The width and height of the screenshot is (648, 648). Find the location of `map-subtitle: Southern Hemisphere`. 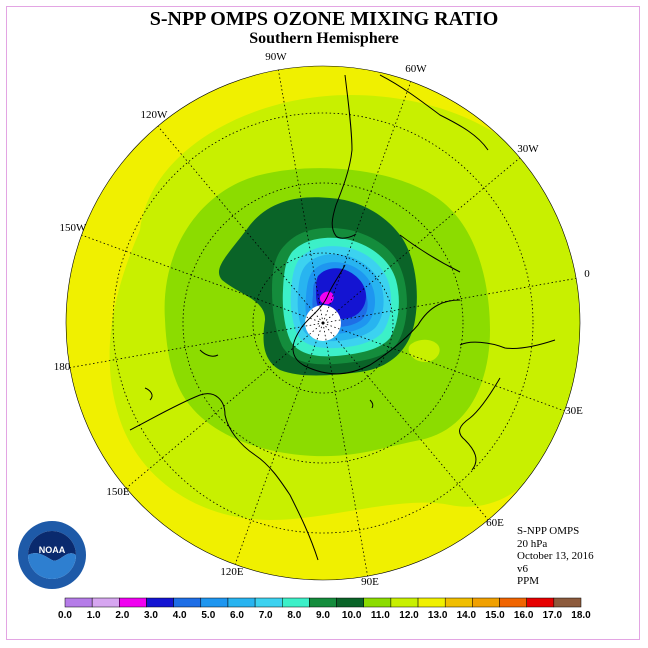

map-subtitle: Southern Hemisphere is located at coordinates (324, 38).